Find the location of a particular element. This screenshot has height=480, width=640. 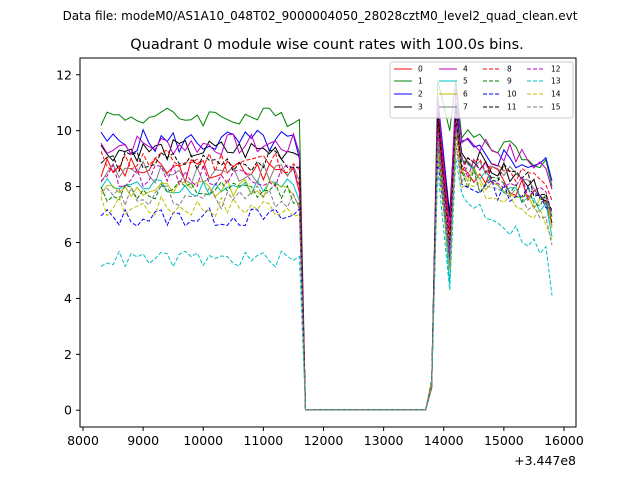

legend-label-6: 6 is located at coordinates (465, 94).